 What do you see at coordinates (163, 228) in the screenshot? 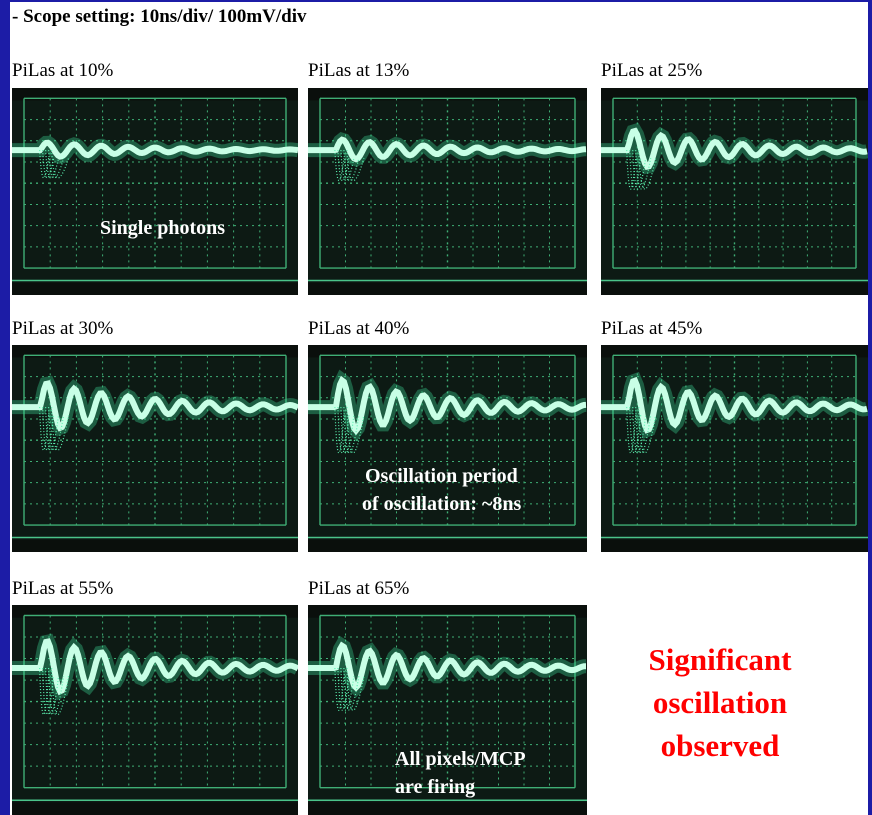
I see `annotation: Single photons` at bounding box center [163, 228].